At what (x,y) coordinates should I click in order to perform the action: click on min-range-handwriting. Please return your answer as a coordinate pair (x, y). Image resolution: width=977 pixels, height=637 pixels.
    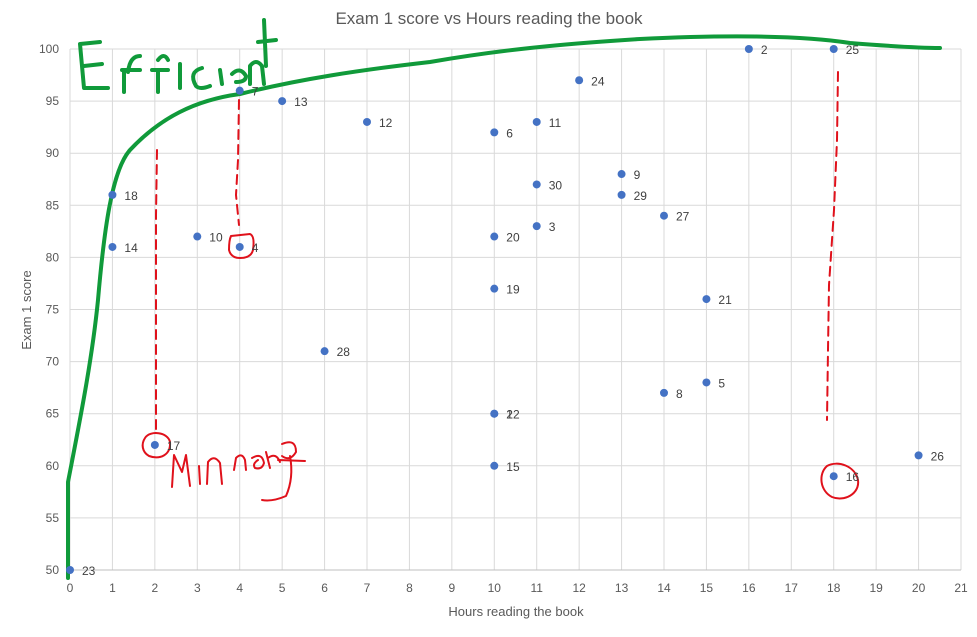
    Looking at the image, I should click on (238, 471).